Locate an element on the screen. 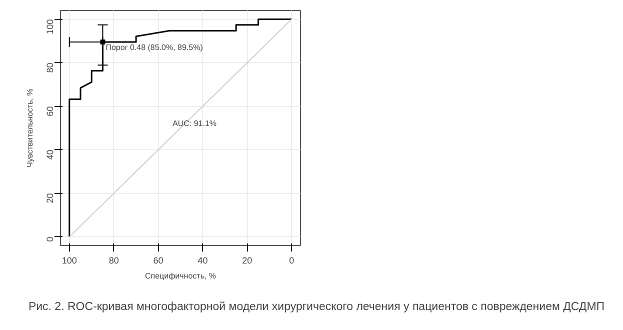  text: Рис. 2. ROC-кривая многофакторной модели хирургического лечения у пациентов с повреждением ДСДМП is located at coordinates (316, 307).